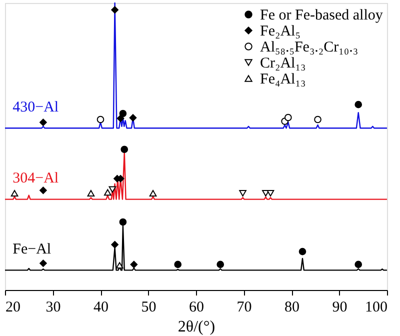  Describe the element at coordinates (309, 48) in the screenshot. I see `legend-label: Al₅₈.₅Fe₃.₂Cr₁₀.₃` at that location.